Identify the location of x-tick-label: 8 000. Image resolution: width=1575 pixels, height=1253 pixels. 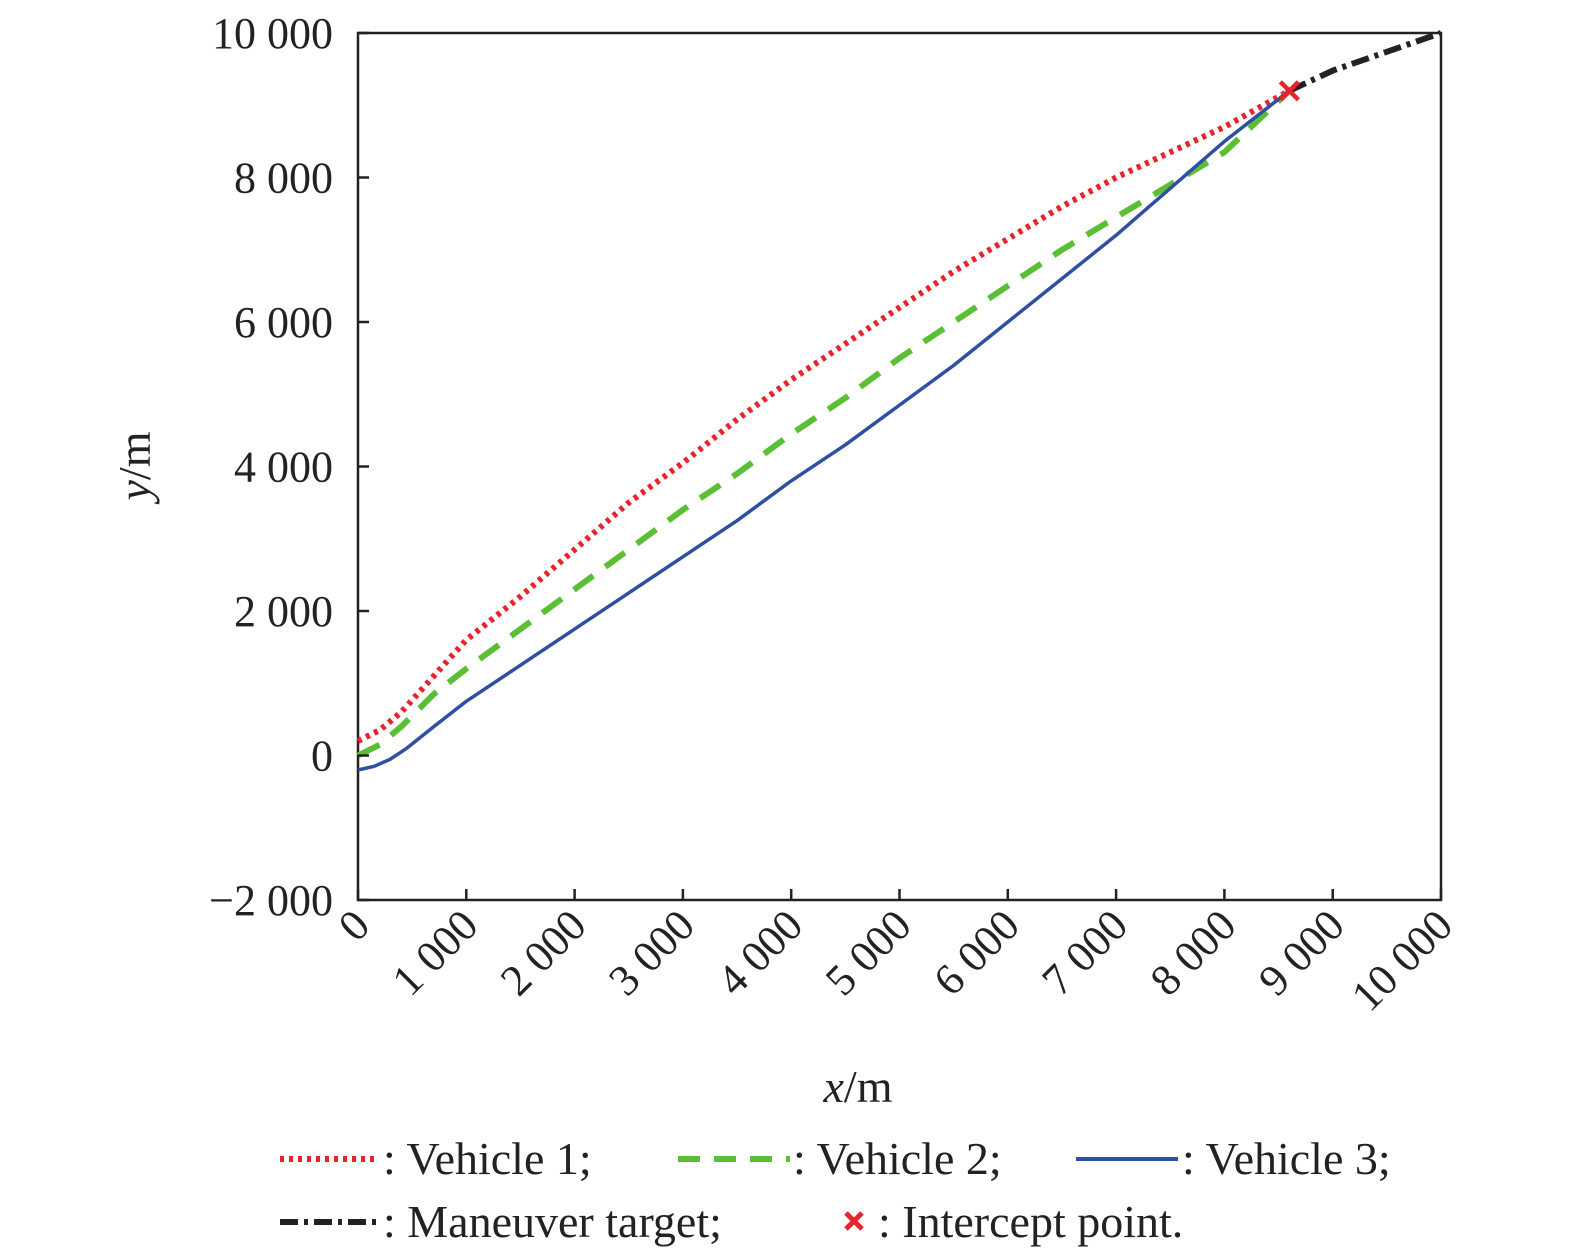
(1193, 952).